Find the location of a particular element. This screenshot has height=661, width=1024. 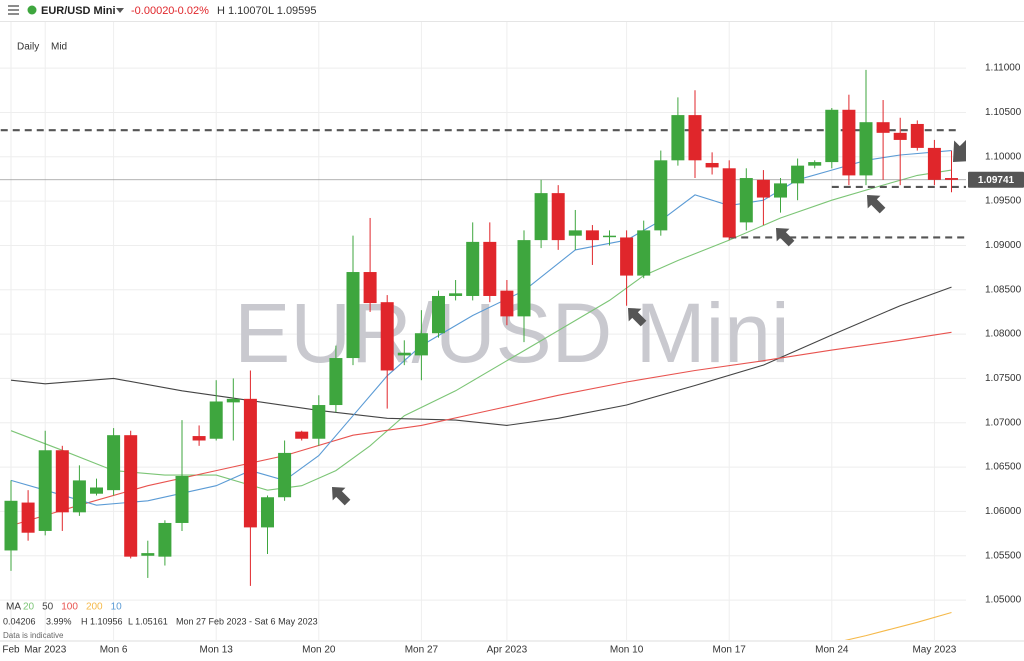

y-tick-label: 1.07000 is located at coordinates (1003, 422).